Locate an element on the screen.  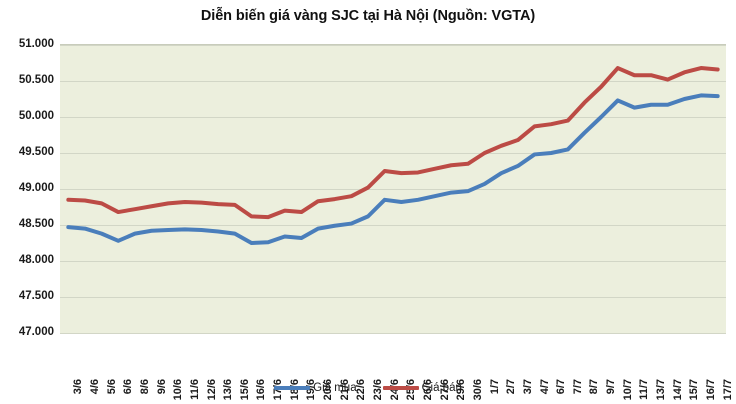
chart-legend: Giá mua Giá bán is located at coordinates (368, 388).